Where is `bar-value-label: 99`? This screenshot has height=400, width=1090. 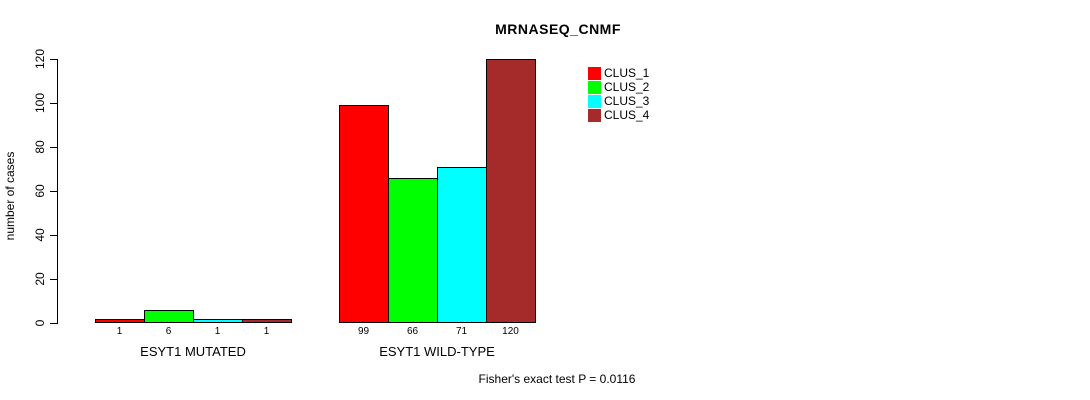 bar-value-label: 99 is located at coordinates (363, 331).